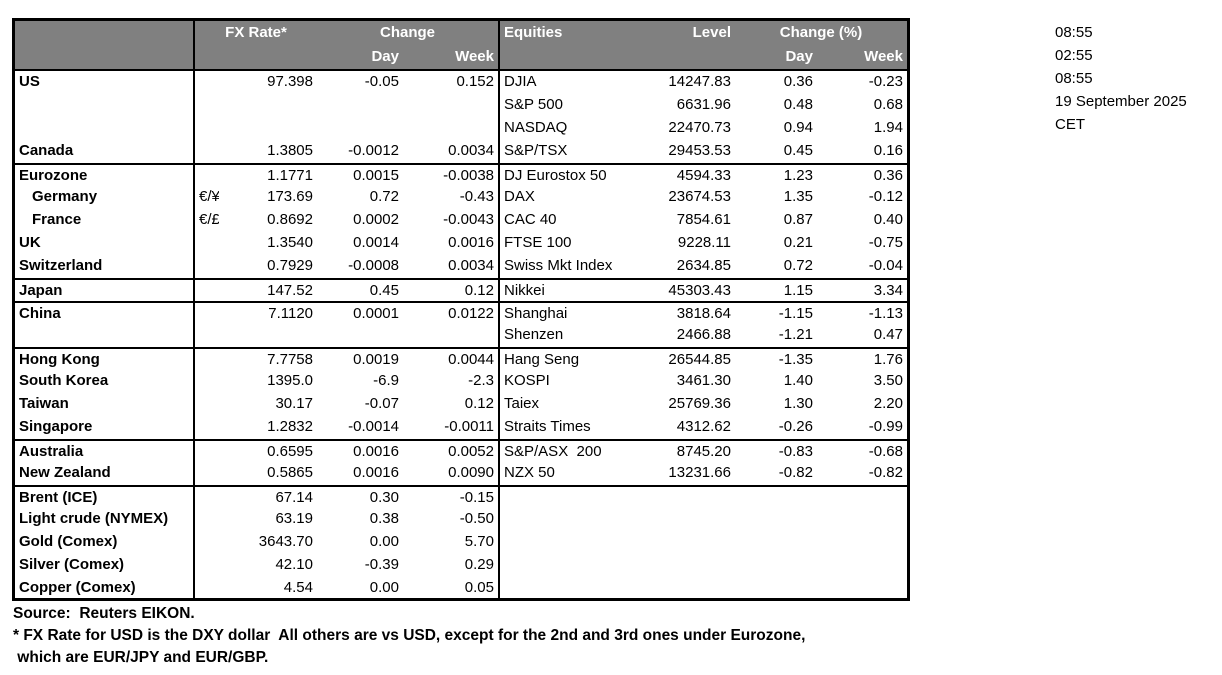 This screenshot has height=675, width=1222. What do you see at coordinates (799, 56) in the screenshot?
I see `equities-day-header: Day` at bounding box center [799, 56].